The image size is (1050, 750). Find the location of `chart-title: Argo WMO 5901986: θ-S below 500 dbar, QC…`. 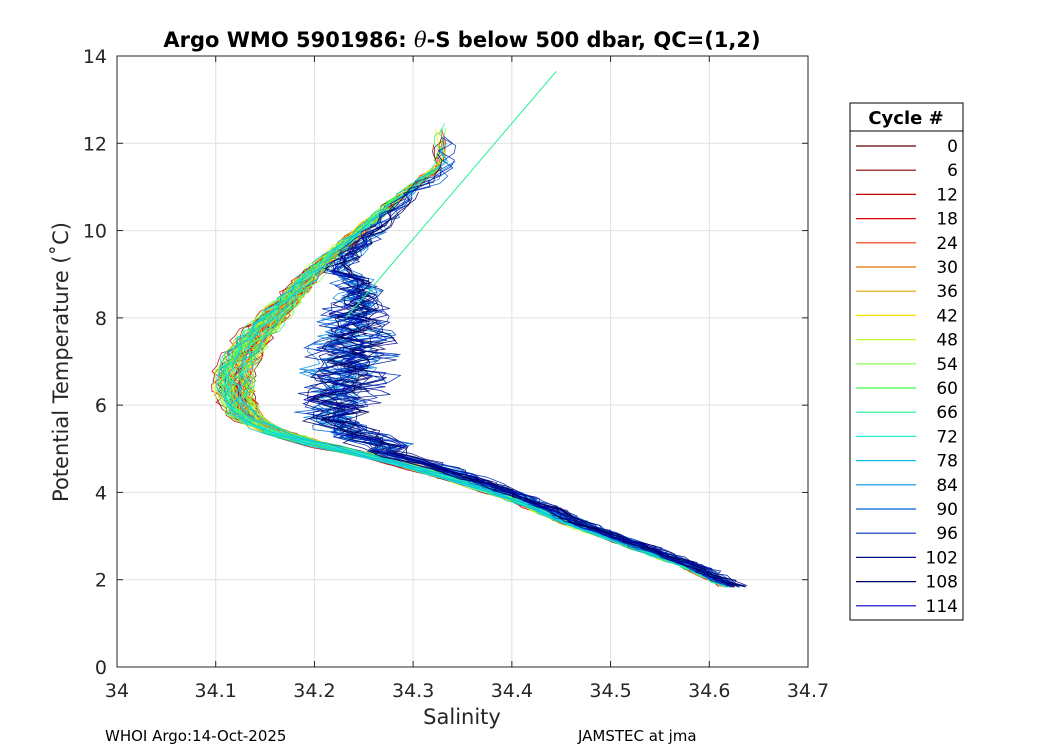

chart-title: Argo WMO 5901986: θ-S below 500 dbar, QC… is located at coordinates (461, 40).